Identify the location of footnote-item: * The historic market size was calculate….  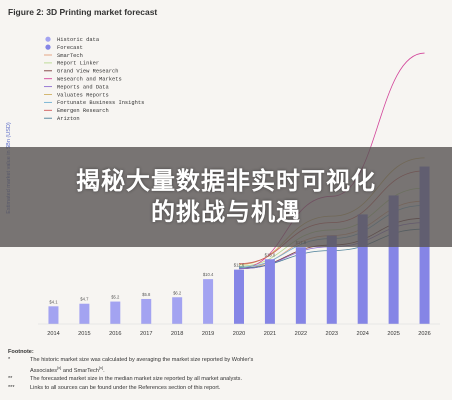
(226, 365).